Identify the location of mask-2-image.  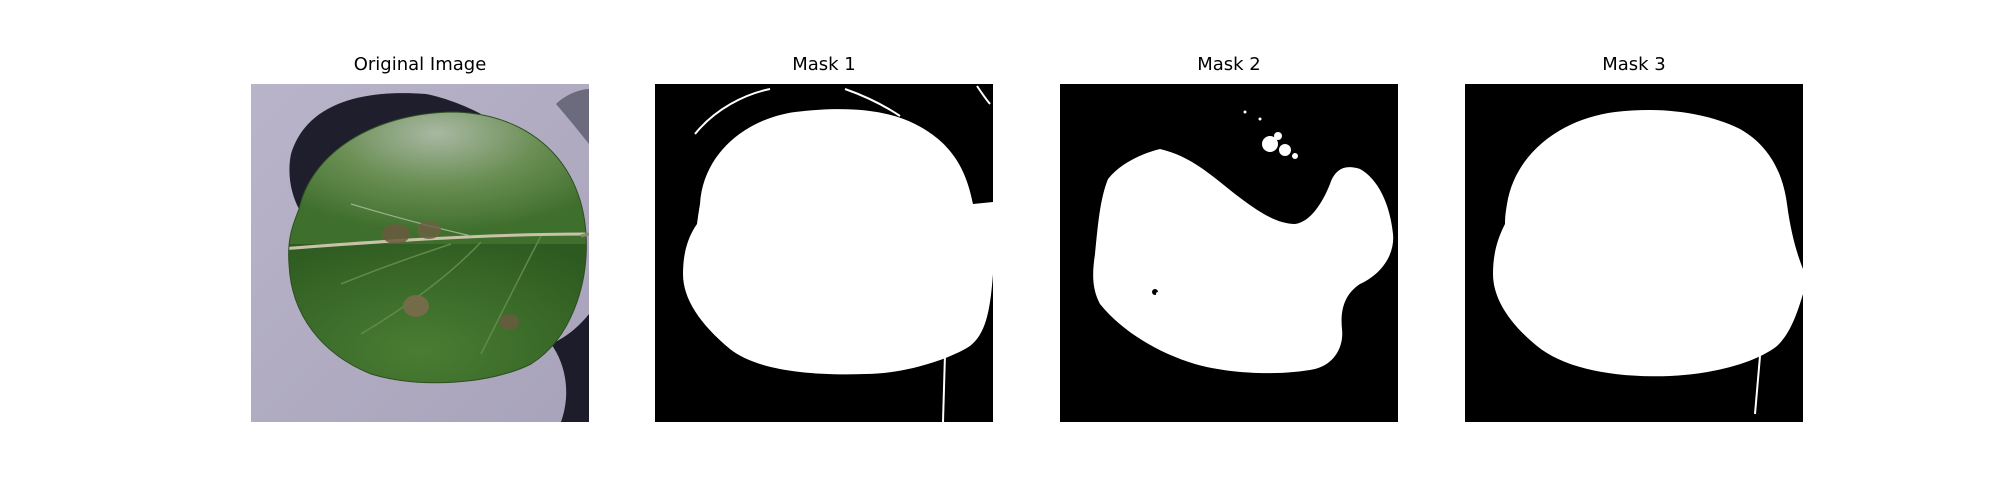
(1229, 253).